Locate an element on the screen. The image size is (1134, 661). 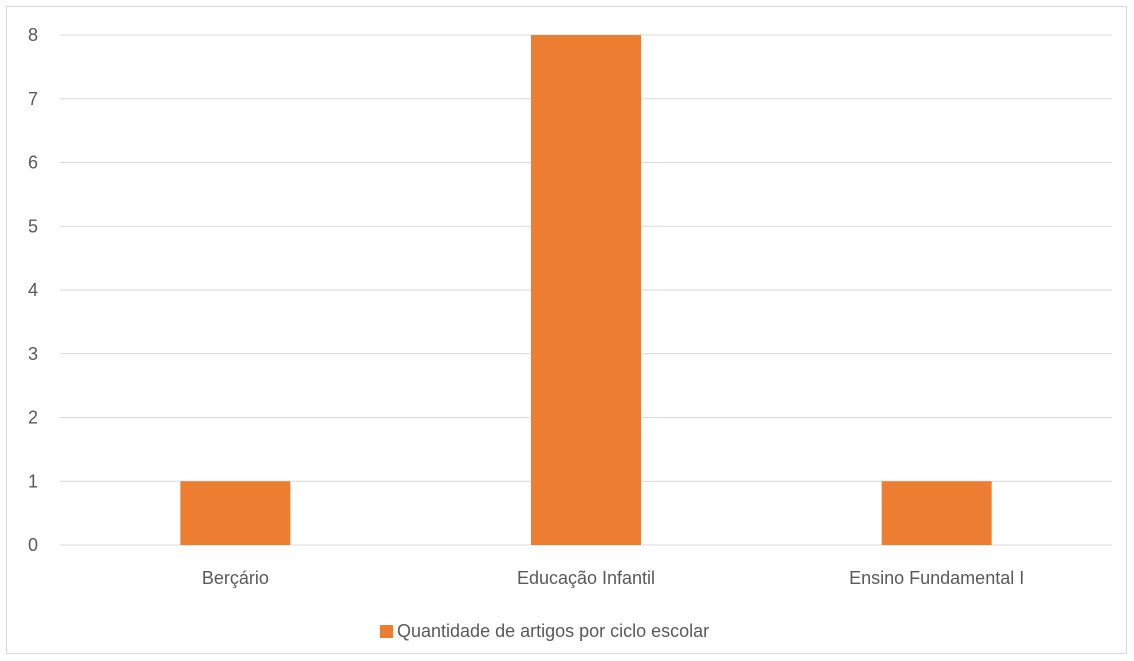
y-axis-tick-labels: 0 1 2 3 4 5 6 7 8 is located at coordinates (33, 290).